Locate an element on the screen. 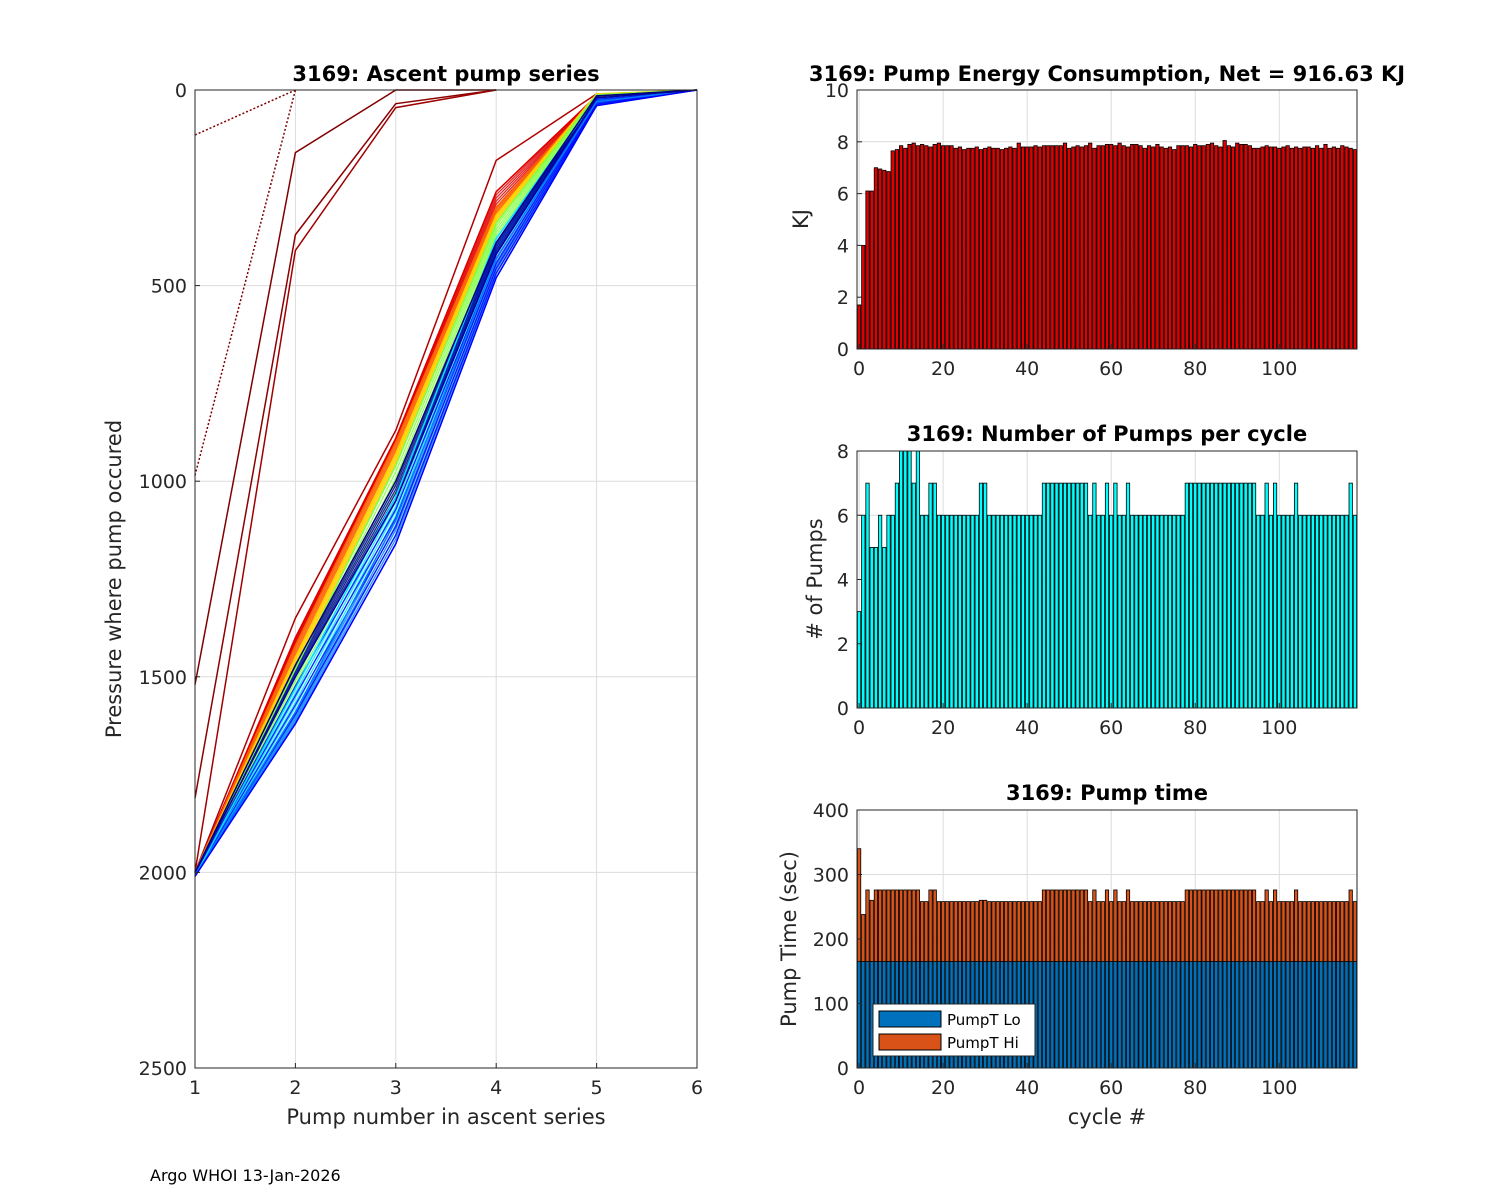 This screenshot has width=1500, height=1200. ascent-ytick-label: 500 is located at coordinates (169, 287).